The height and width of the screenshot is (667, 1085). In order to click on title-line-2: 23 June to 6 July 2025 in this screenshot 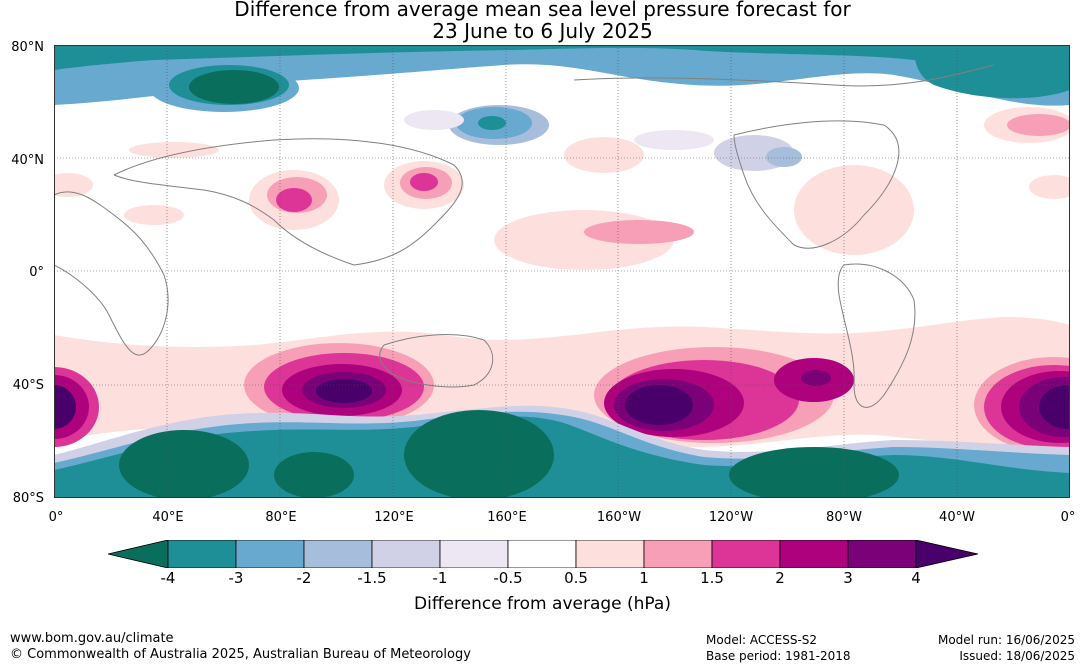, I will do `click(542, 31)`.